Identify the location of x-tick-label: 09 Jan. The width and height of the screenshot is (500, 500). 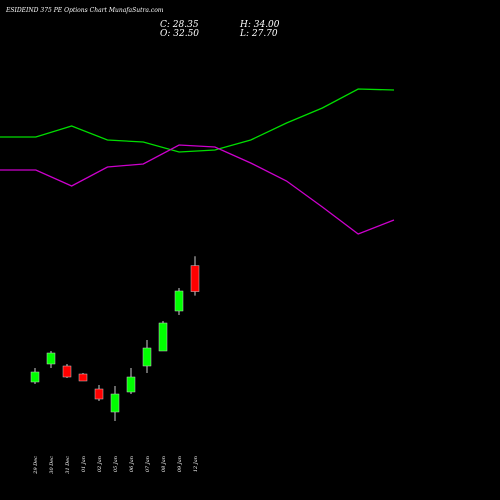
(180, 464).